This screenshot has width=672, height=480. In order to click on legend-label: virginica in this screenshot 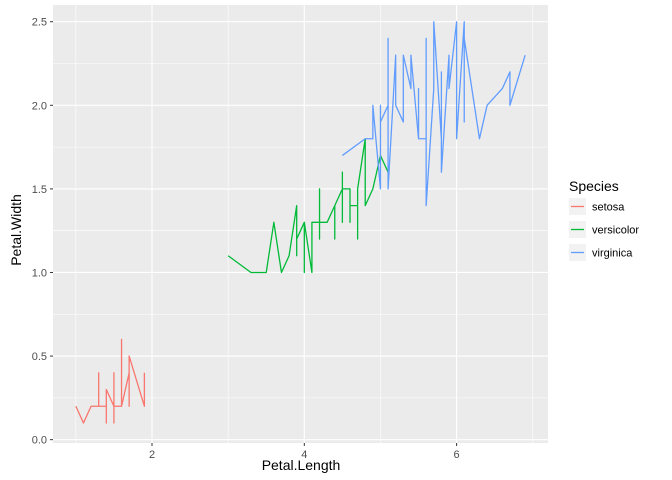, I will do `click(612, 254)`.